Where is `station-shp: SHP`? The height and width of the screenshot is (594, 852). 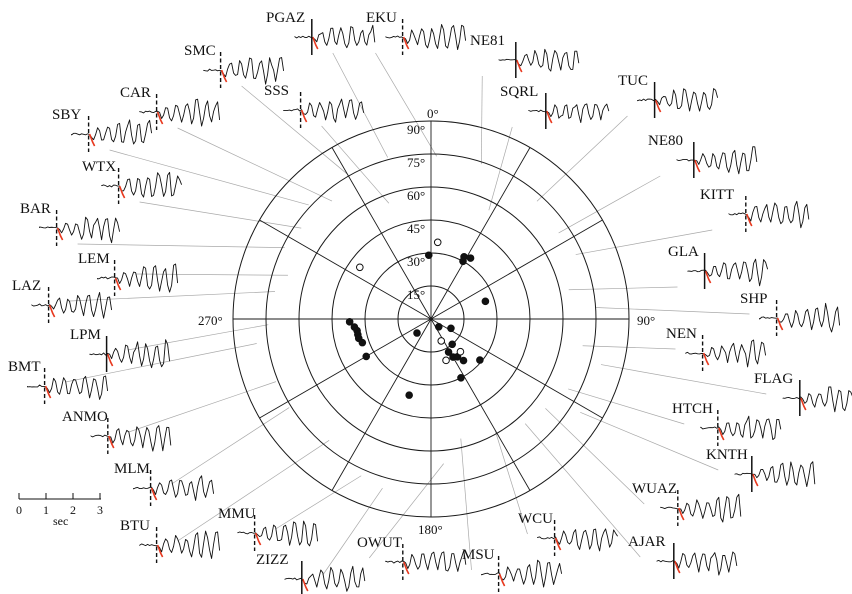 station-shp: SHP is located at coordinates (790, 313).